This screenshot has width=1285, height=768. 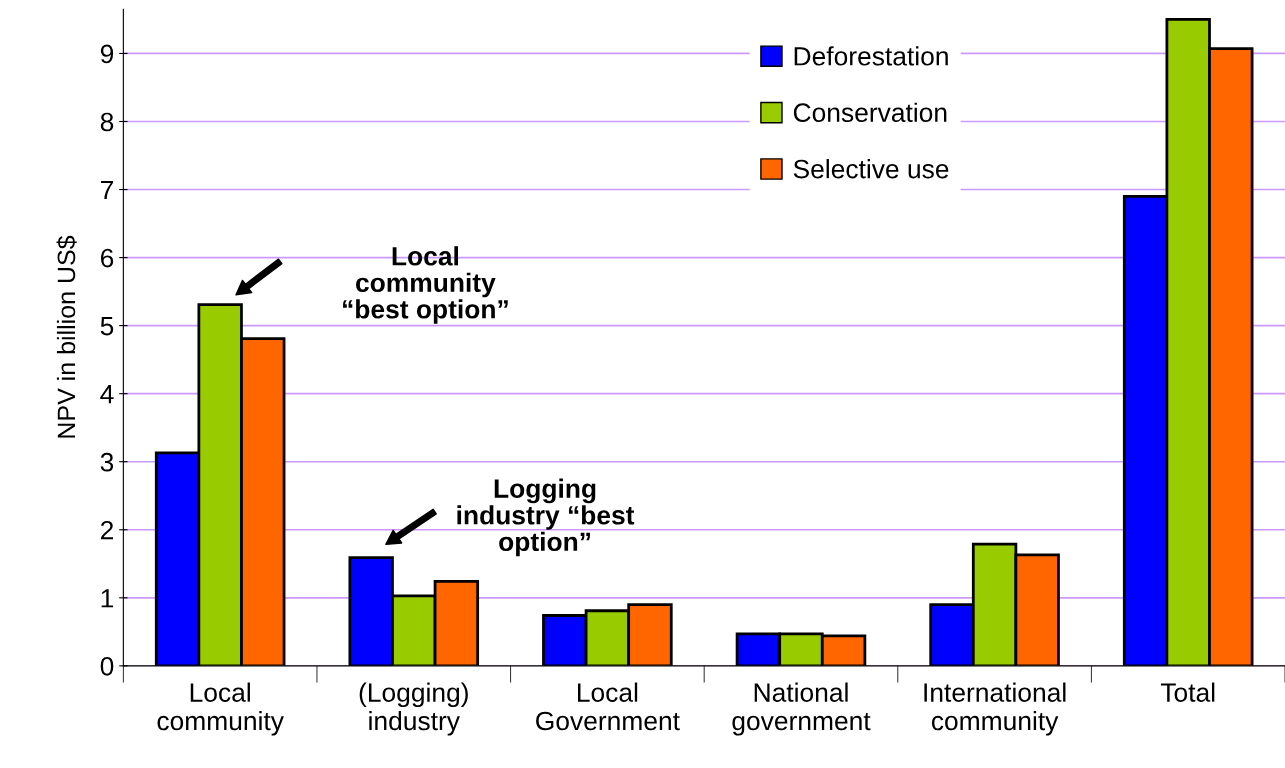 I want to click on y-axis-title: NPV in billion US$, so click(x=66, y=336).